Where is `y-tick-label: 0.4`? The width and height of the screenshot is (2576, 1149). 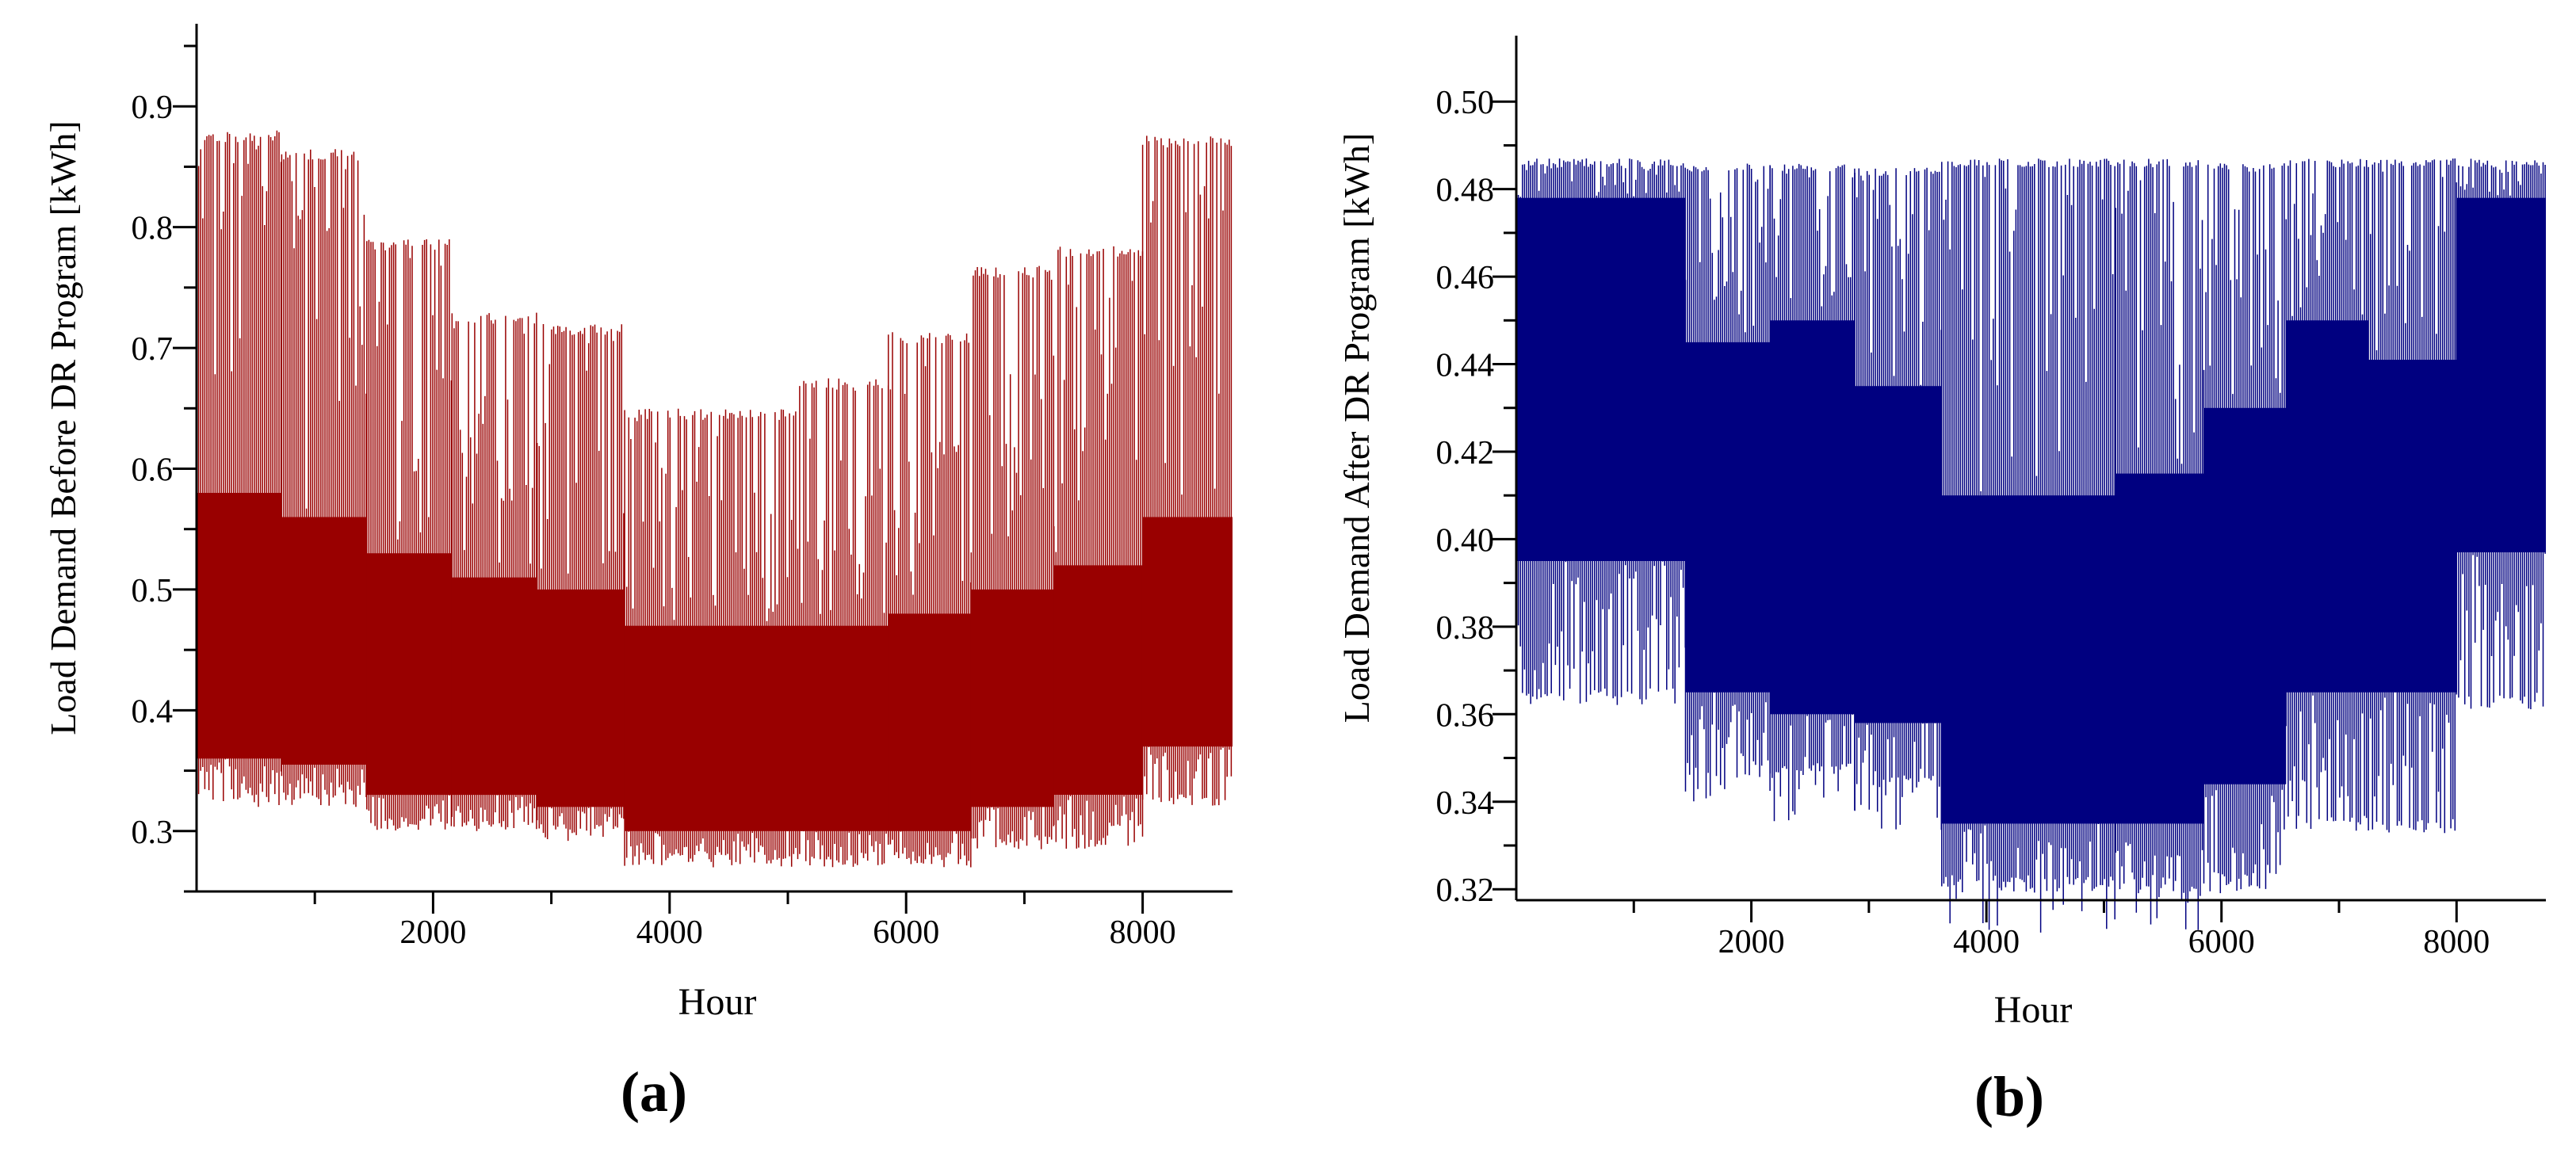 y-tick-label: 0.4 is located at coordinates (153, 711).